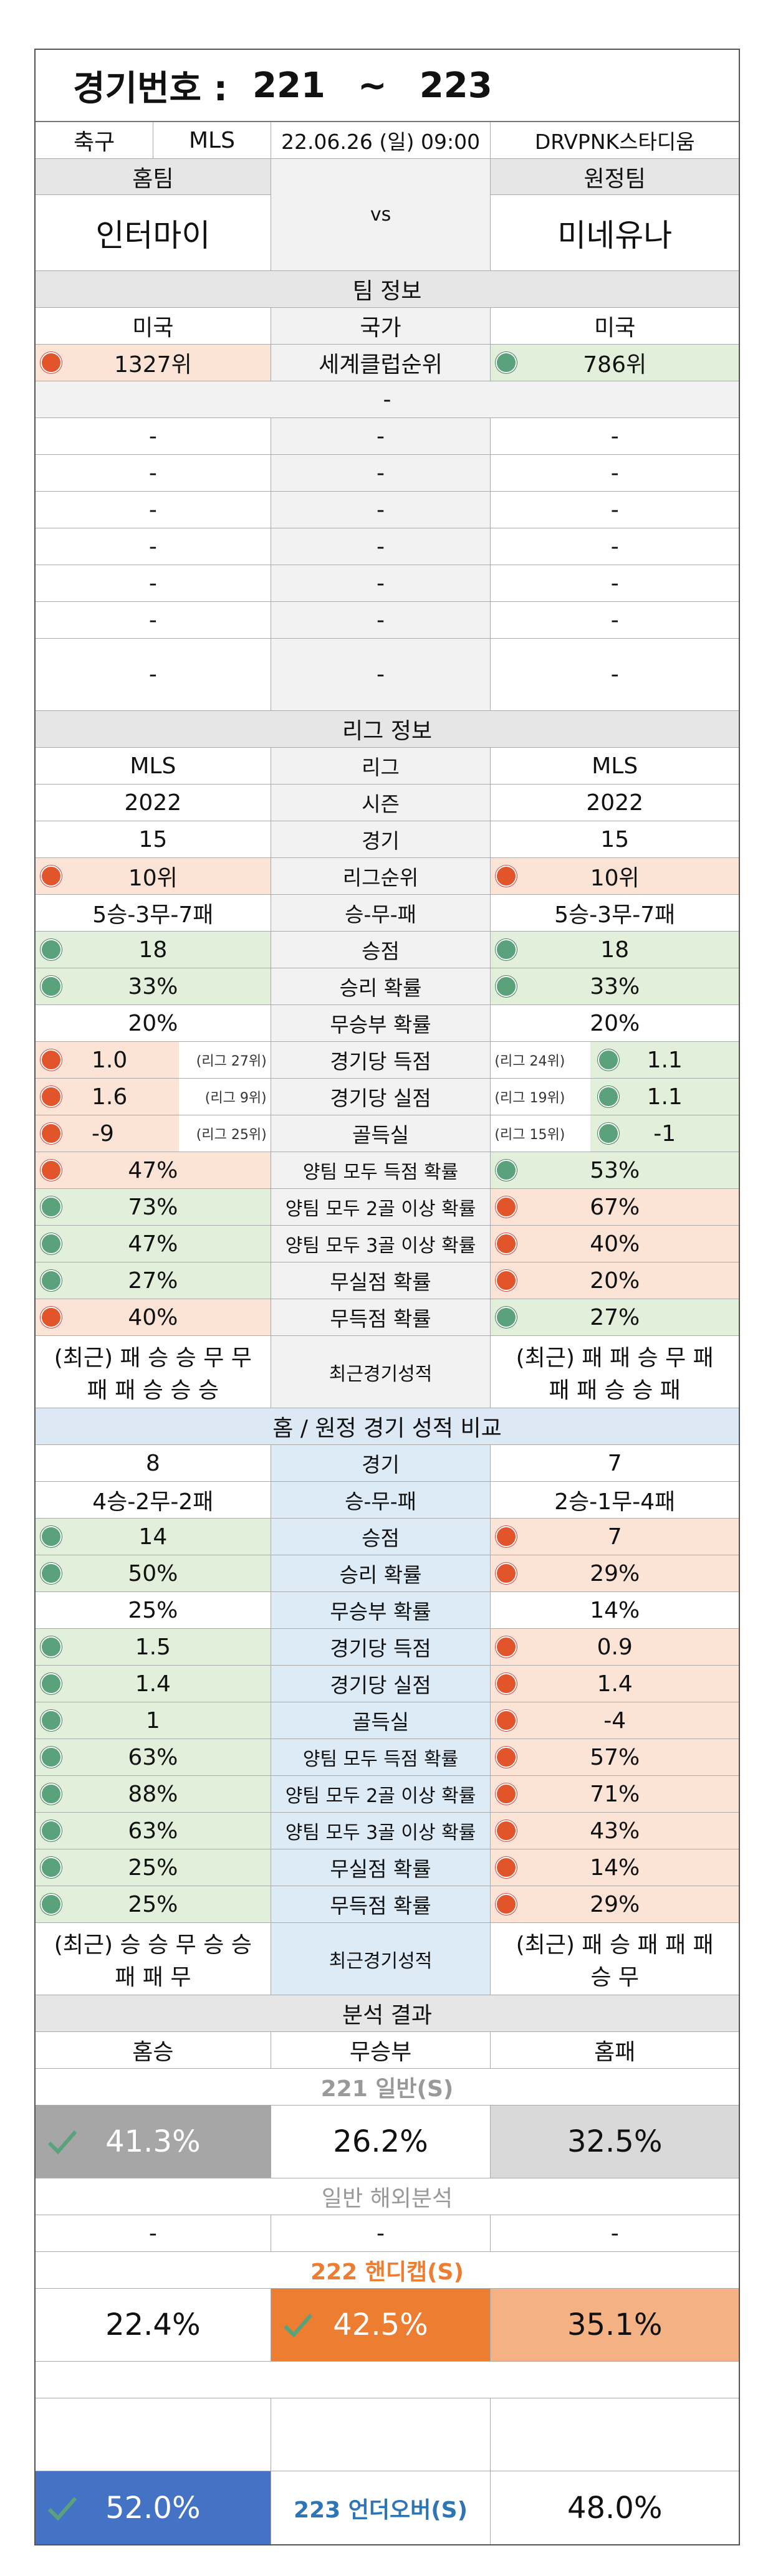 Image resolution: width=773 pixels, height=2576 pixels. I want to click on home-club-rank-cell: 1327위, so click(153, 363).